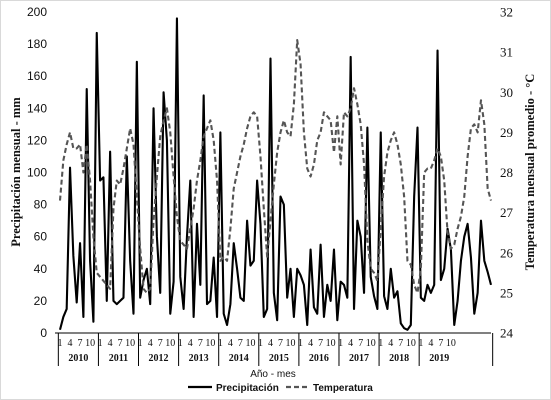 The image size is (551, 400). I want to click on y-left-tick-label: 180, so click(37, 44).